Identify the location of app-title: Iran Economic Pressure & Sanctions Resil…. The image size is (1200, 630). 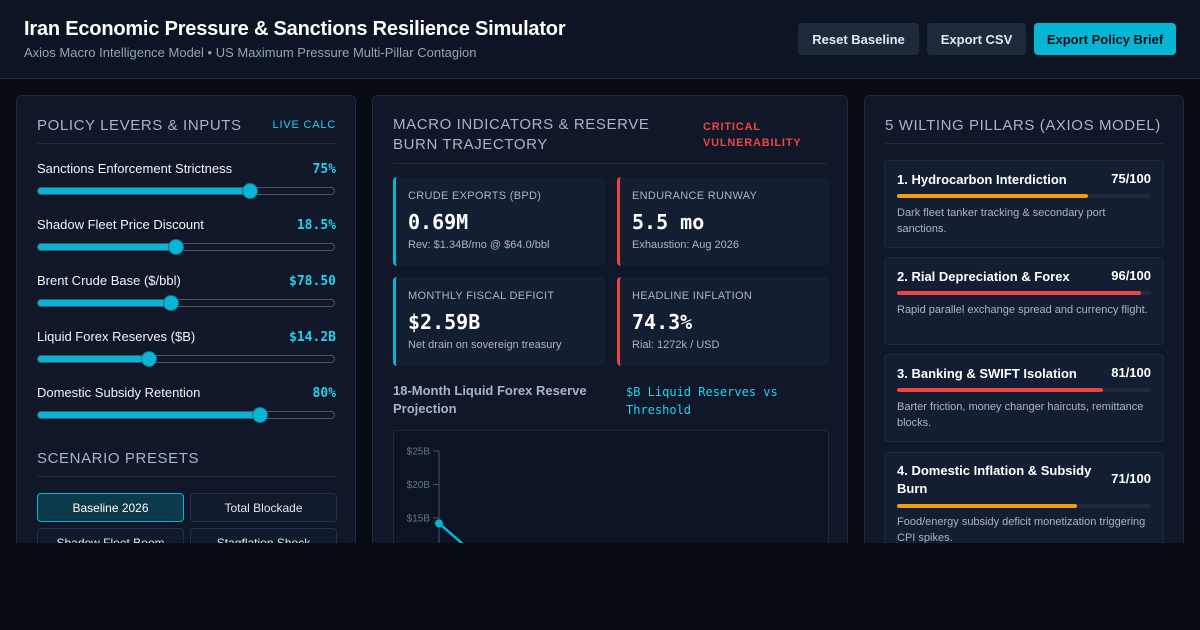
(295, 29).